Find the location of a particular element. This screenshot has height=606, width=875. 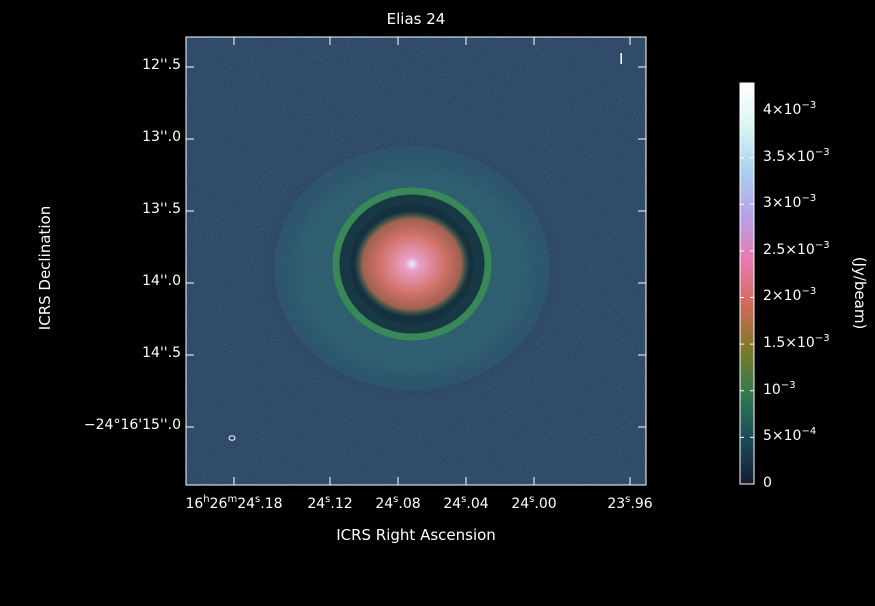

colorbar-frame is located at coordinates (747, 283).